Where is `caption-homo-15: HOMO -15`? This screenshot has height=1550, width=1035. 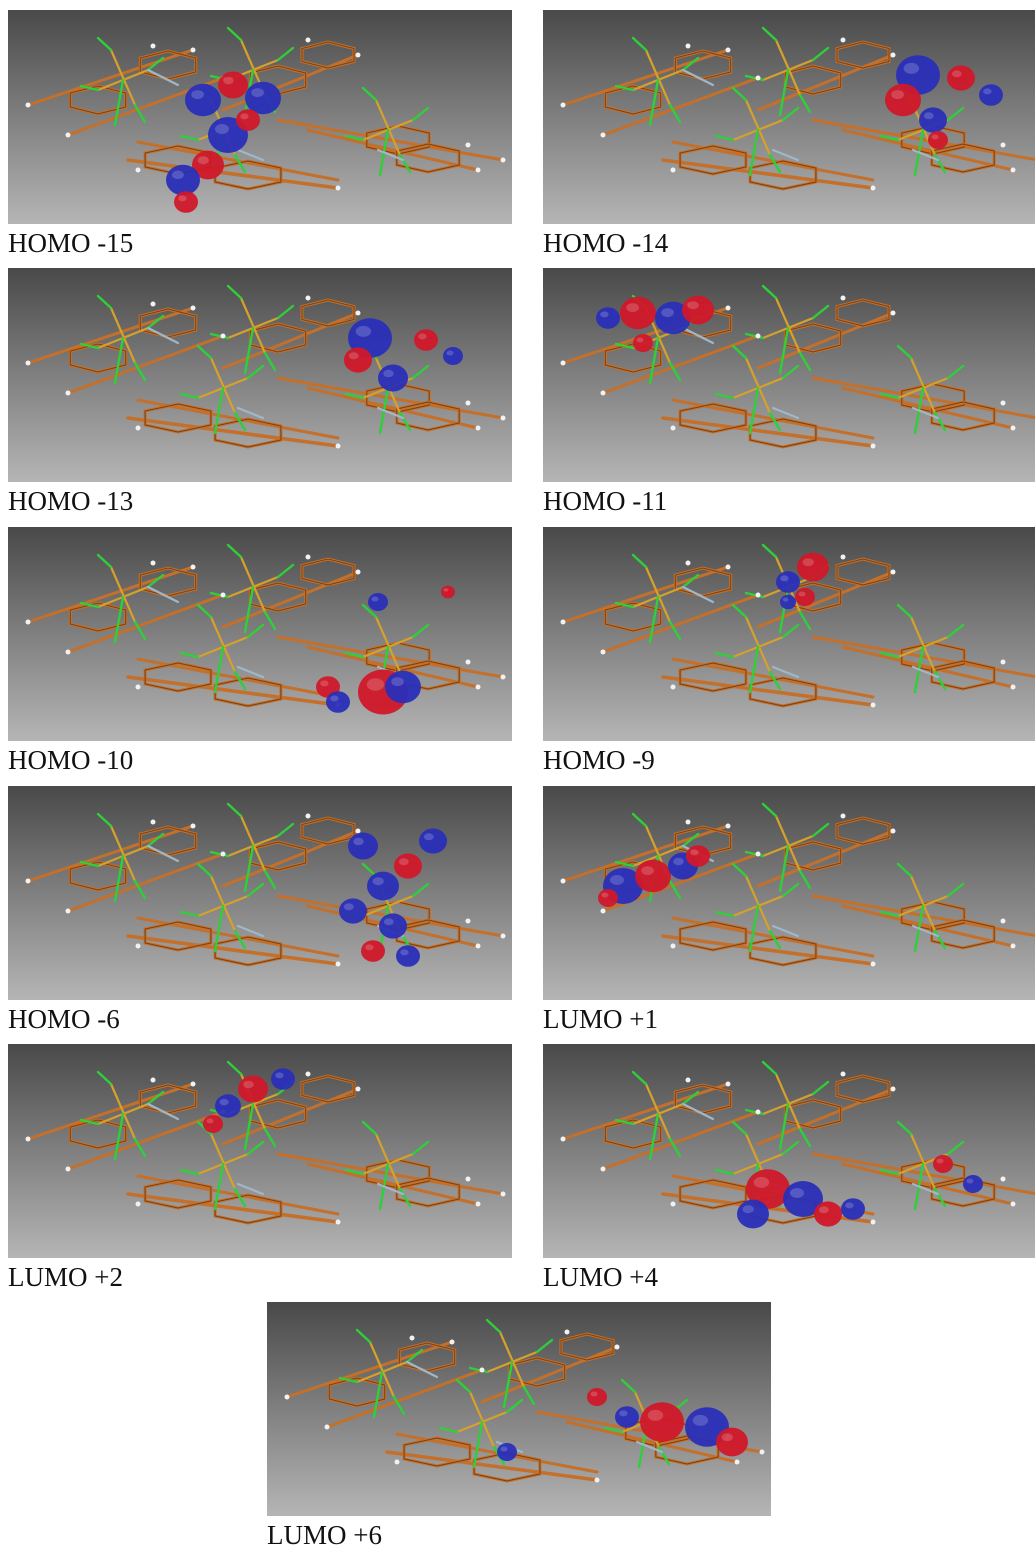
caption-homo-15: HOMO -15 is located at coordinates (71, 243).